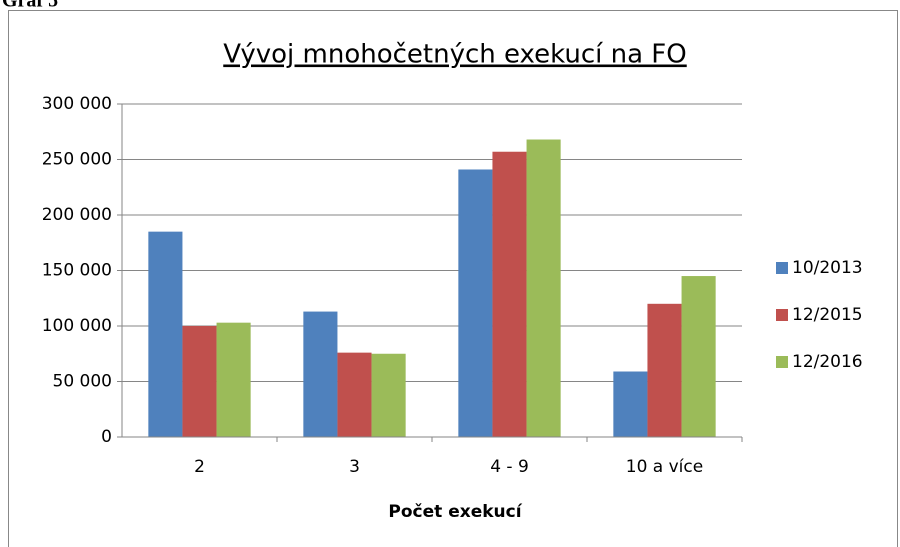  What do you see at coordinates (454, 55) in the screenshot?
I see `chart-title: Vývoj mnohočetných exekucí na FO` at bounding box center [454, 55].